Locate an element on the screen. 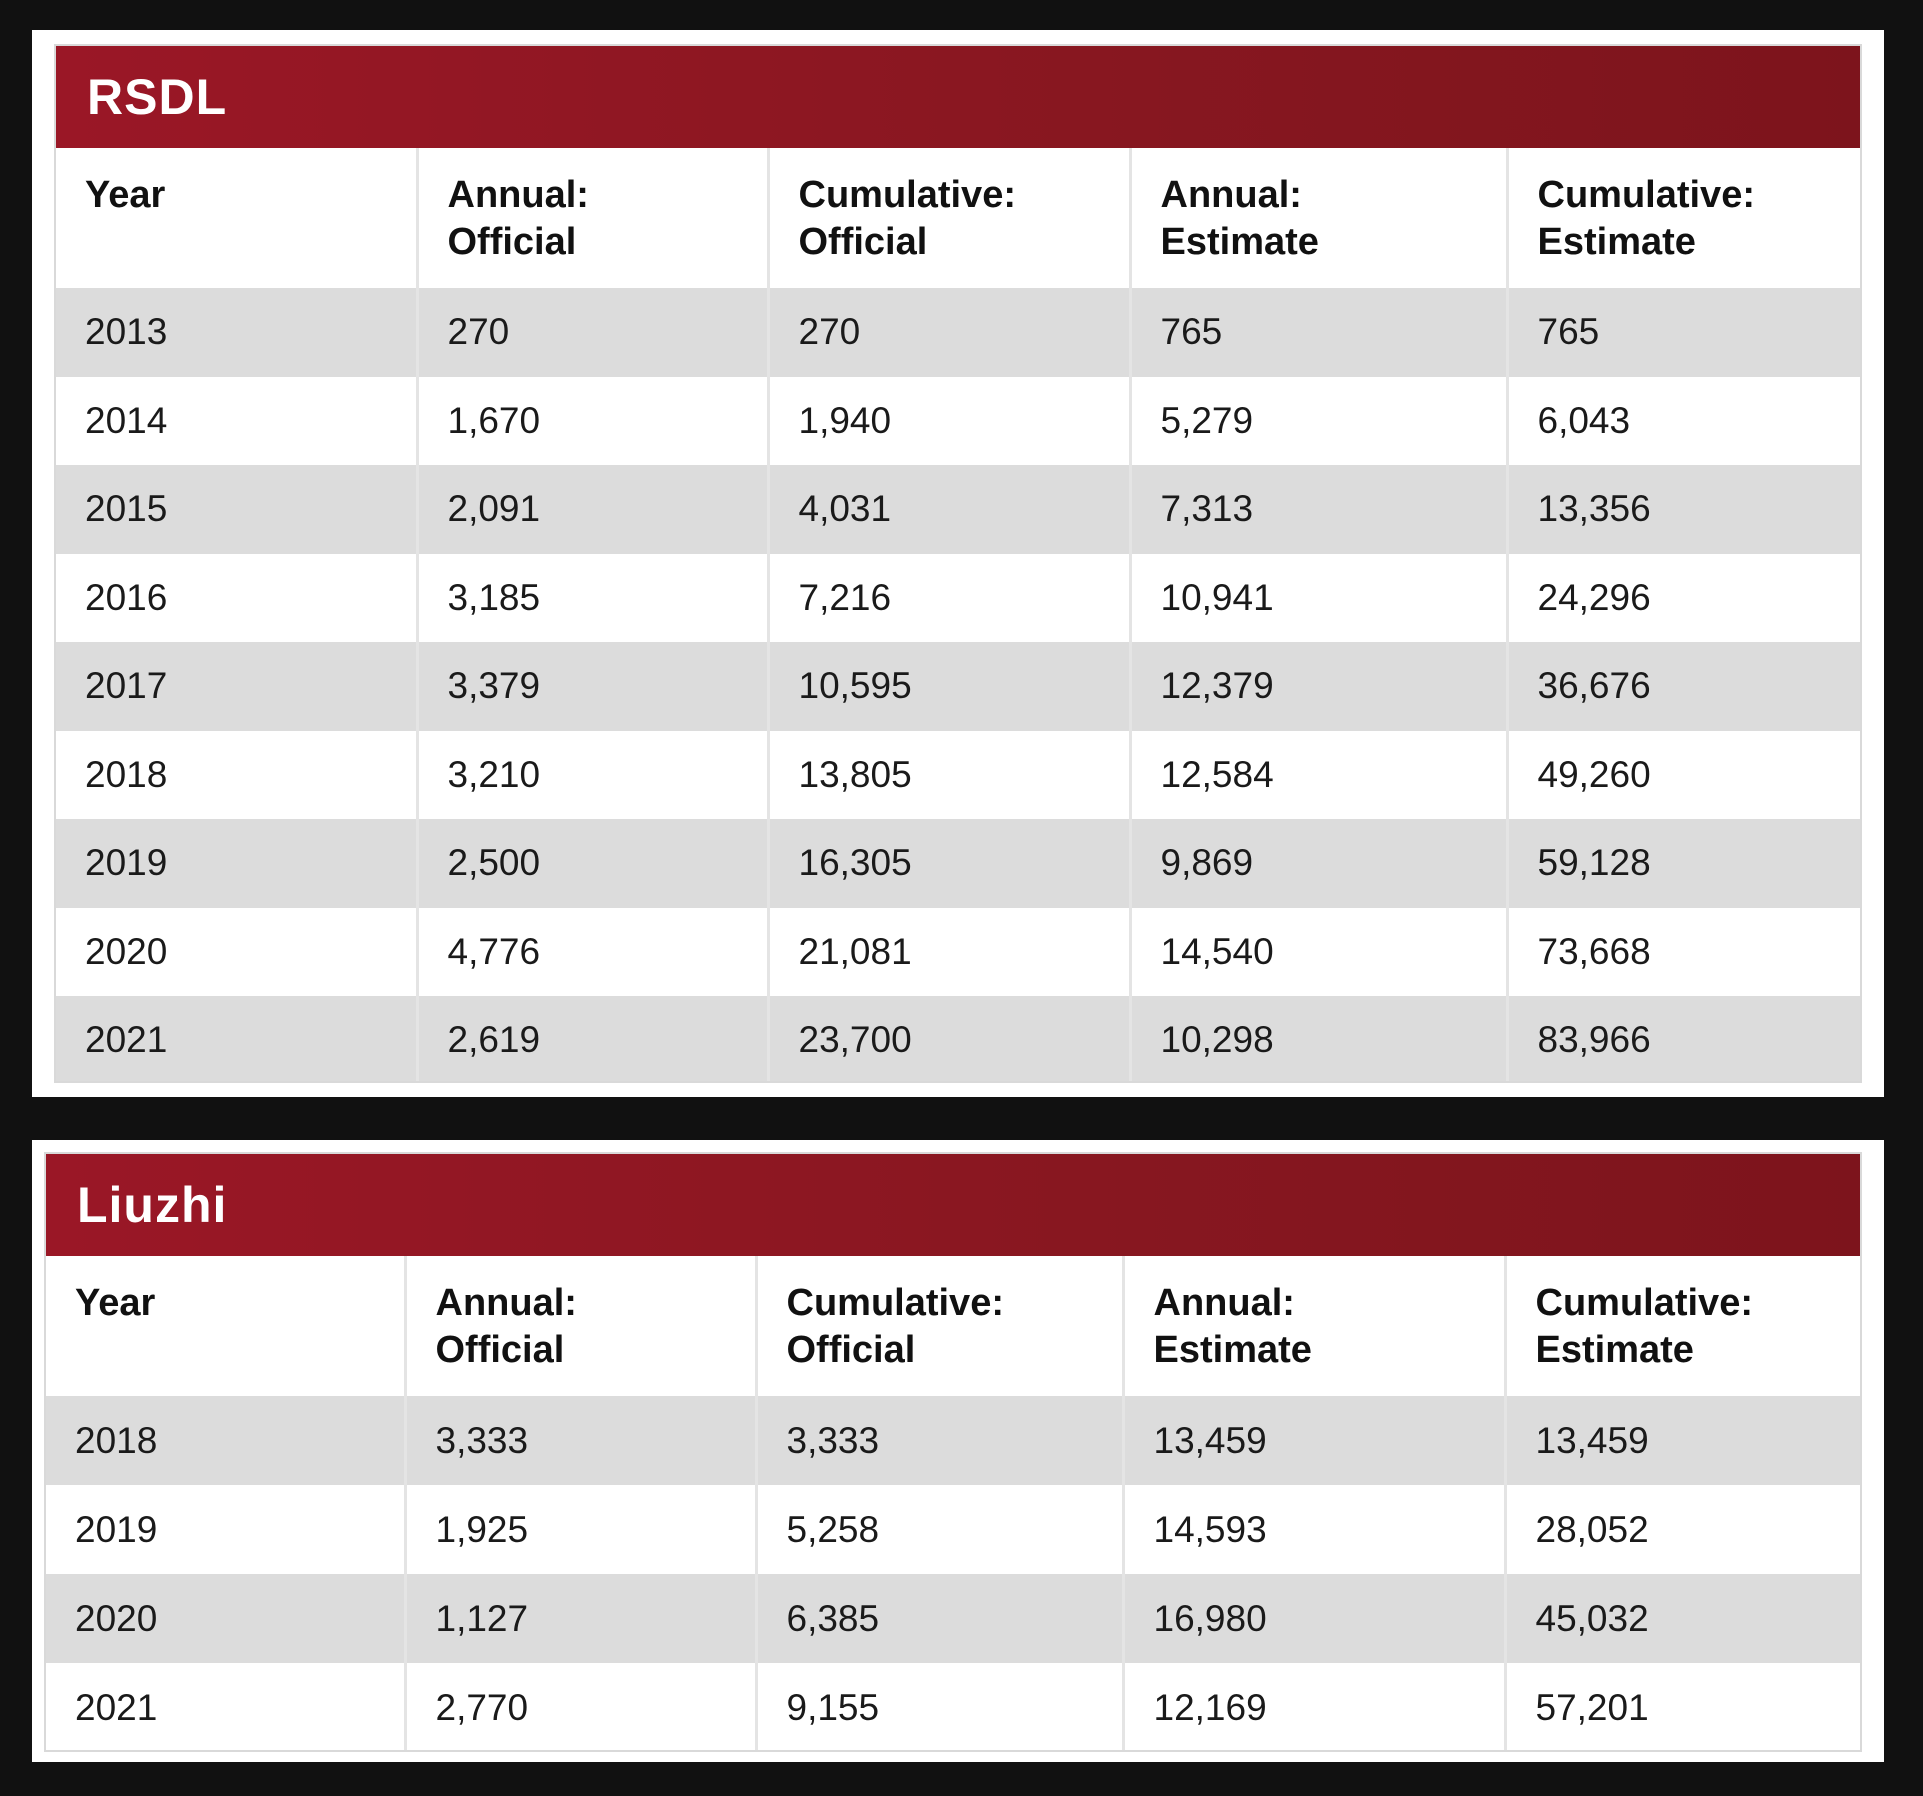  table-row: 2013 270 270 765 765 is located at coordinates (958, 332).